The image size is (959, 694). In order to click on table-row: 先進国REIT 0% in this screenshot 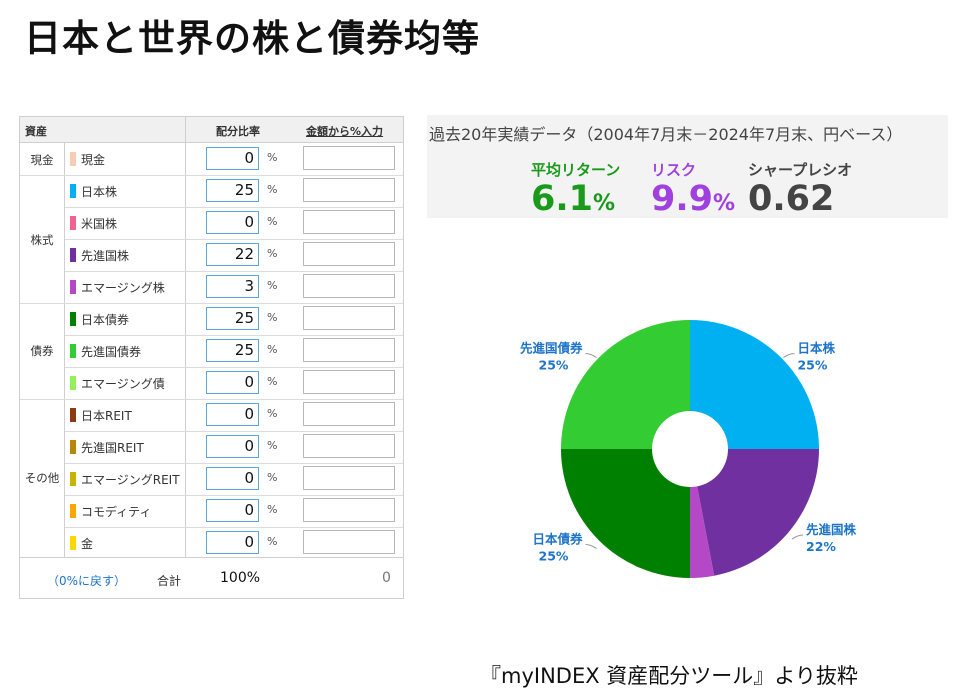, I will do `click(234, 447)`.